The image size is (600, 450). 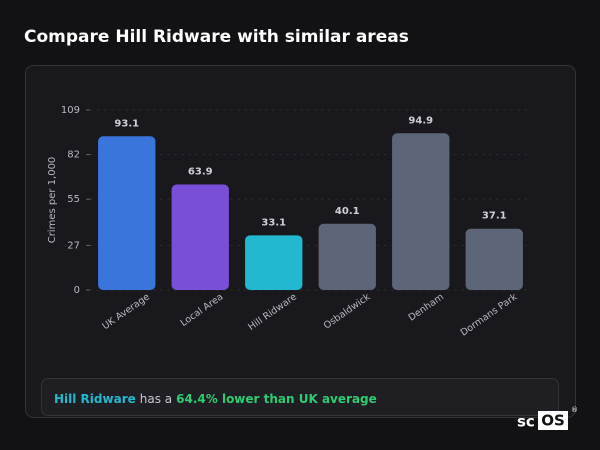 I want to click on y-tick-label: 82, so click(x=73, y=155).